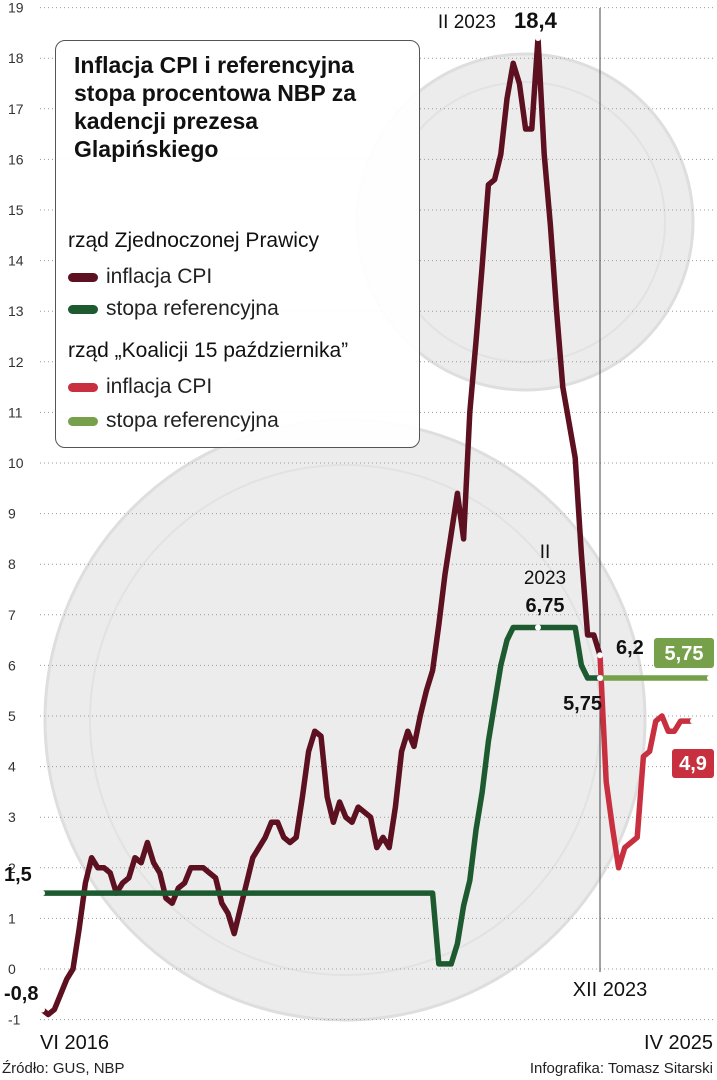  Describe the element at coordinates (12, 716) in the screenshot. I see `y-tick-label: 5` at that location.